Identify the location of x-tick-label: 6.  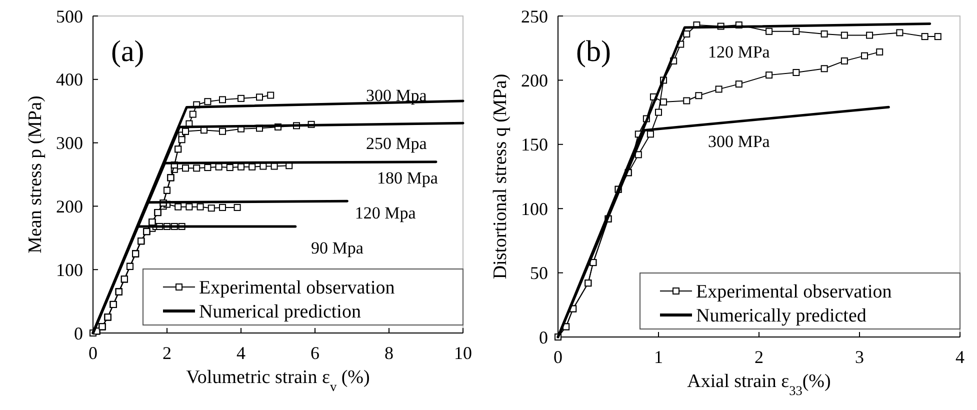
(315, 353).